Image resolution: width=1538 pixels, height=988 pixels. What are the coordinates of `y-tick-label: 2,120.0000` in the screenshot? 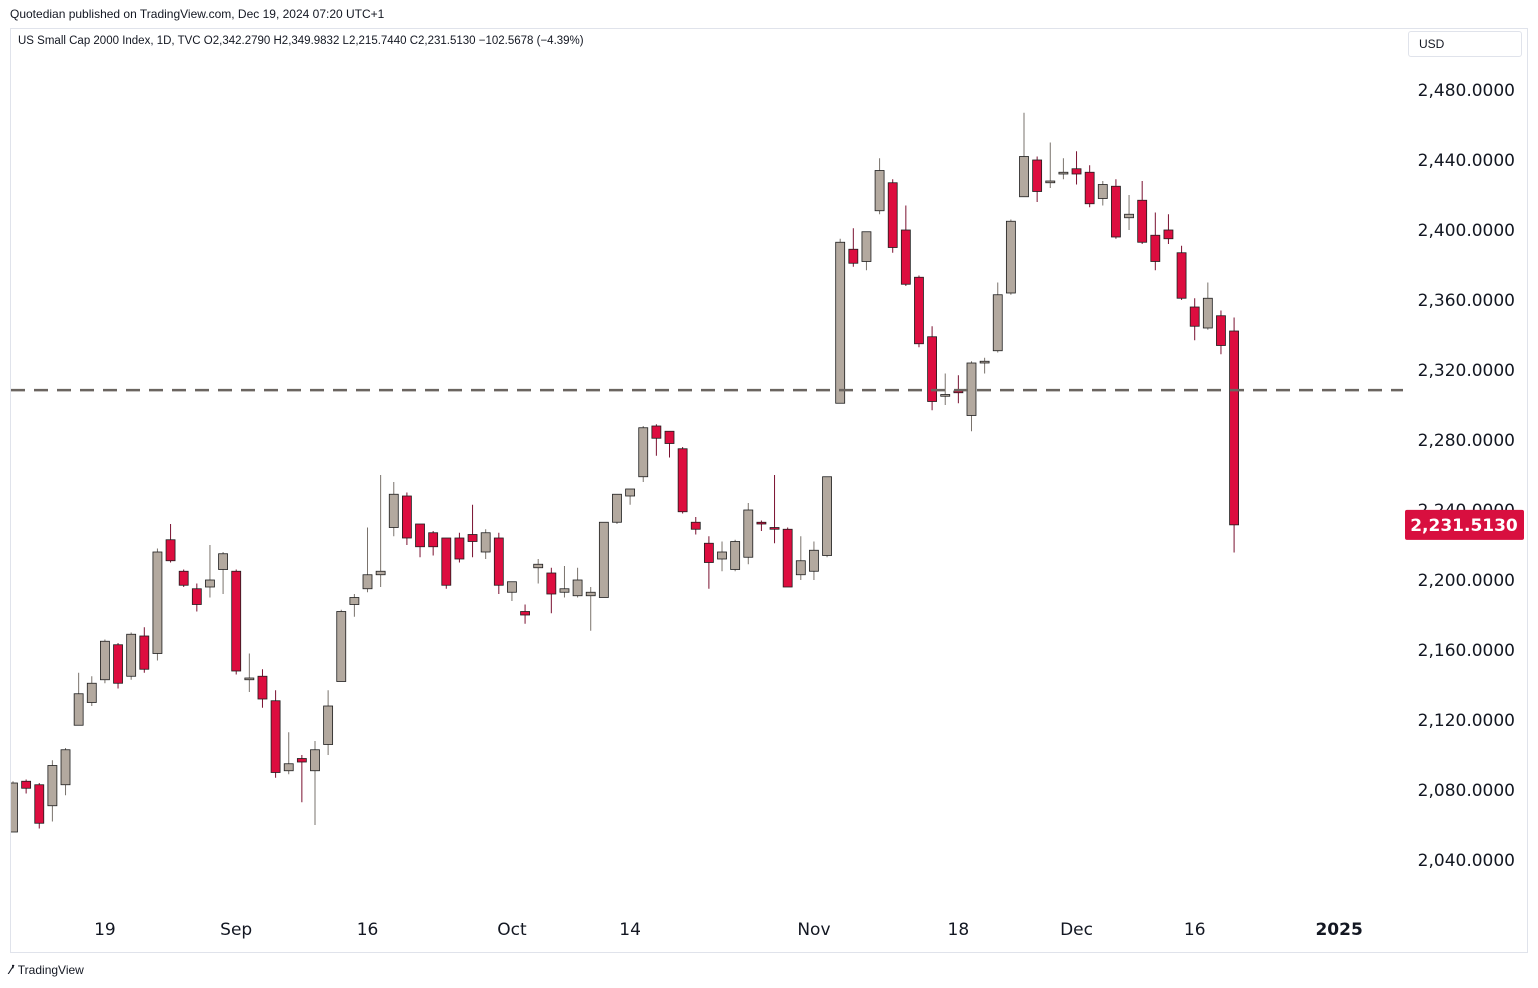 It's located at (1466, 721).